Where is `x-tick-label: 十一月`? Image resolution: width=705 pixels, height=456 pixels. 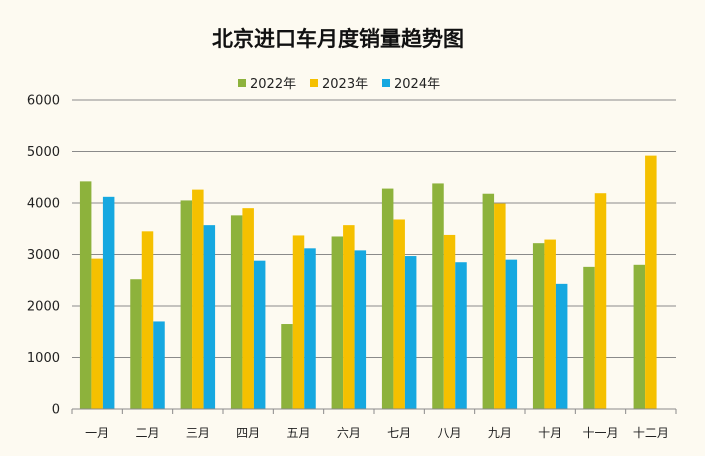
x-tick-label: 十一月 is located at coordinates (600, 433).